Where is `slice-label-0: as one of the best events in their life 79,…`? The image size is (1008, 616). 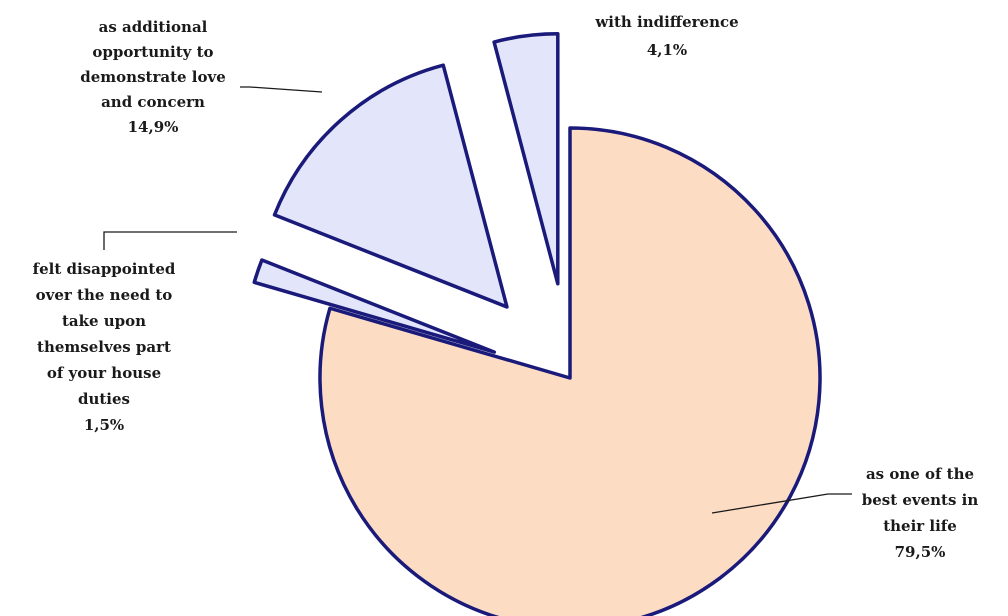
slice-label-0: as one of the best events in their life 79,… is located at coordinates (920, 513).